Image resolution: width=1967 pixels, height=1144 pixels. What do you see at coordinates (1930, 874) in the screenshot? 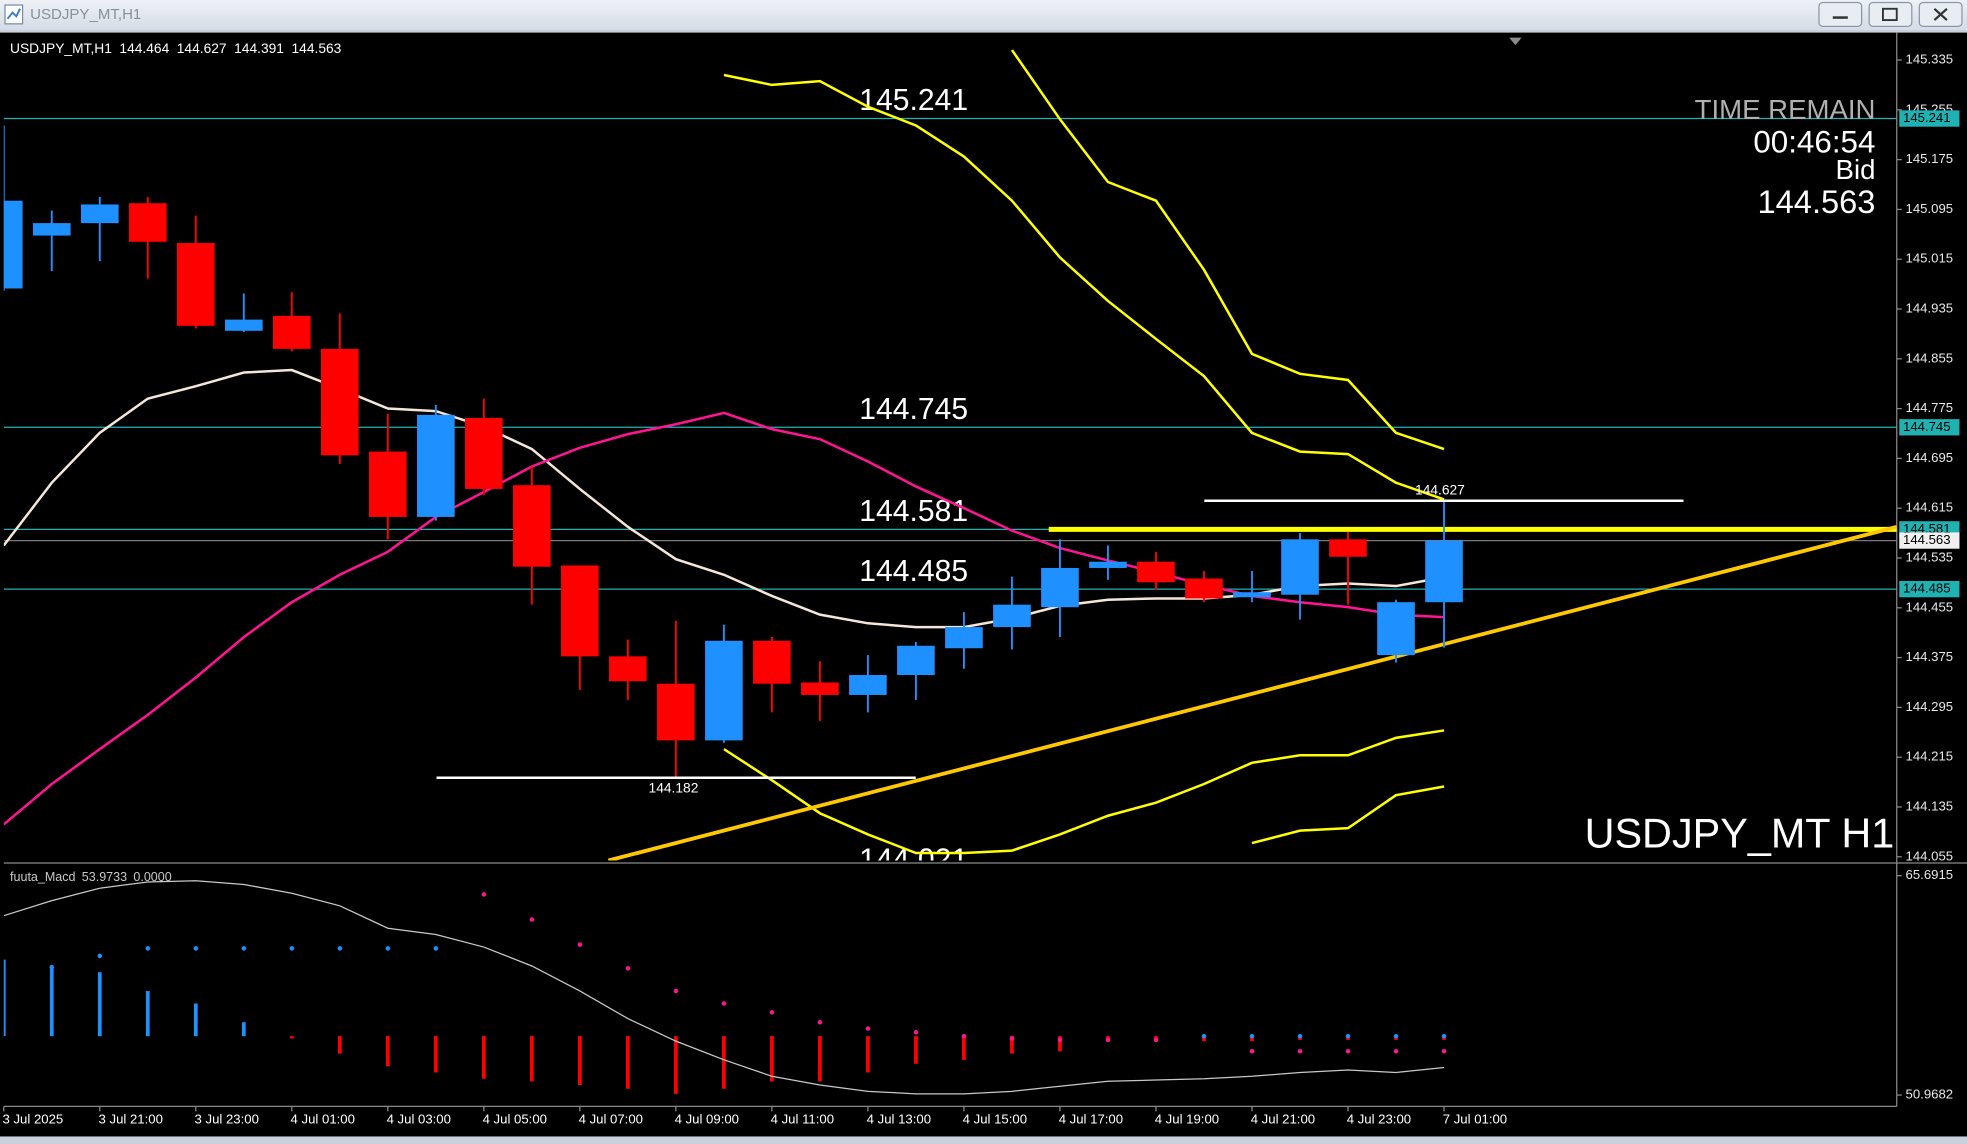
I see `y-tick-label: 65.6915` at bounding box center [1930, 874].